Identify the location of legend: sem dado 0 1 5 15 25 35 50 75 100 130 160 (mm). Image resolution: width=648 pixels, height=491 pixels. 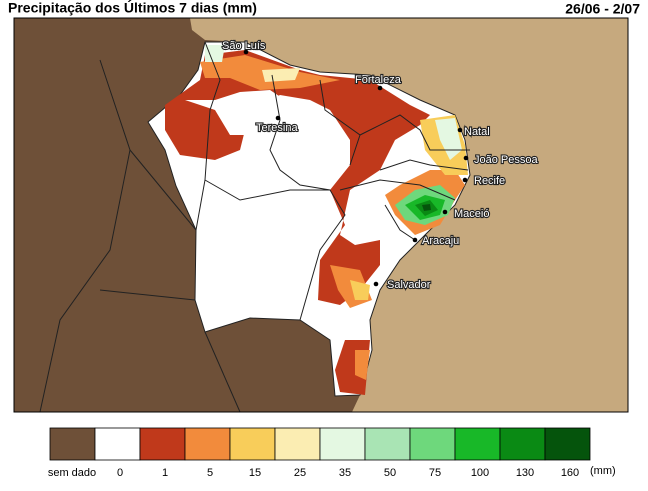
(332, 453).